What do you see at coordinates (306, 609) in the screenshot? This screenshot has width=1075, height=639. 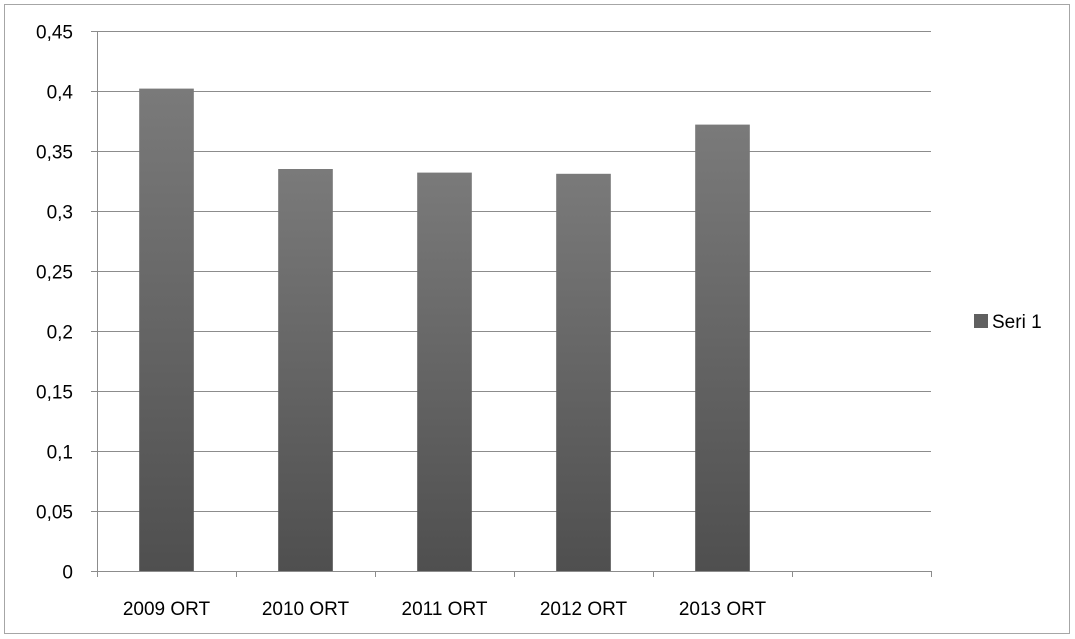 I see `x-tick-label: 2010 ORT` at bounding box center [306, 609].